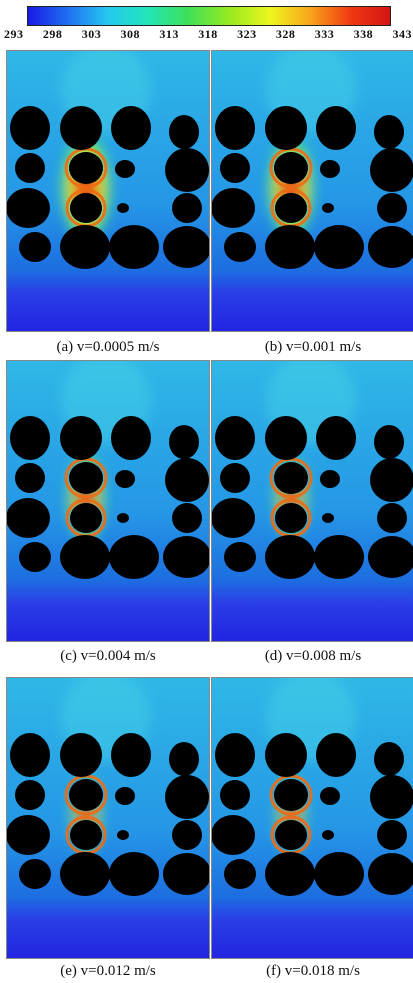 The image size is (413, 983). I want to click on colorbar-tick: 333, so click(324, 34).